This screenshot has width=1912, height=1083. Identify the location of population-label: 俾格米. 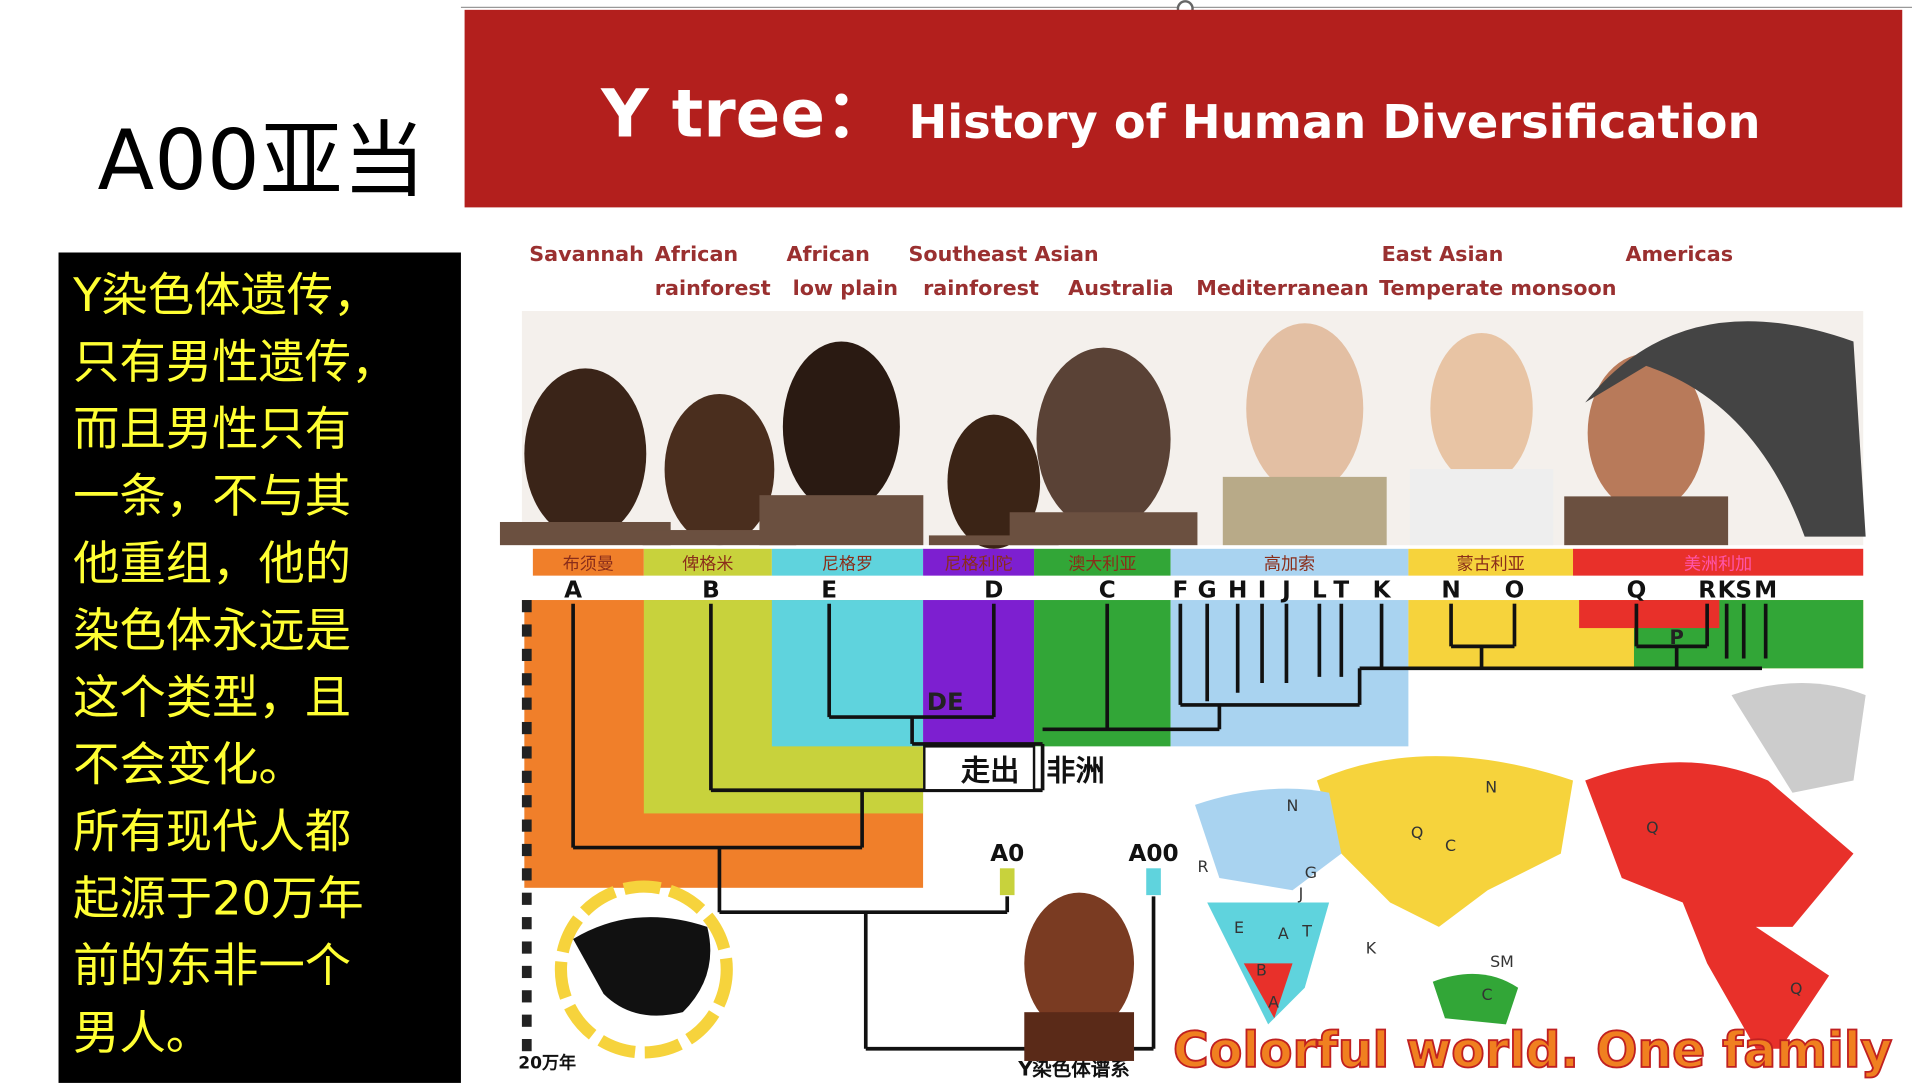
(707, 565).